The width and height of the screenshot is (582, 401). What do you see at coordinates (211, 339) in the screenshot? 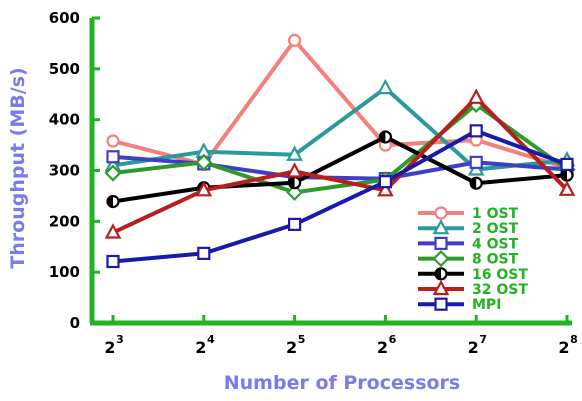
I see `x-tick-exponent: 4` at bounding box center [211, 339].